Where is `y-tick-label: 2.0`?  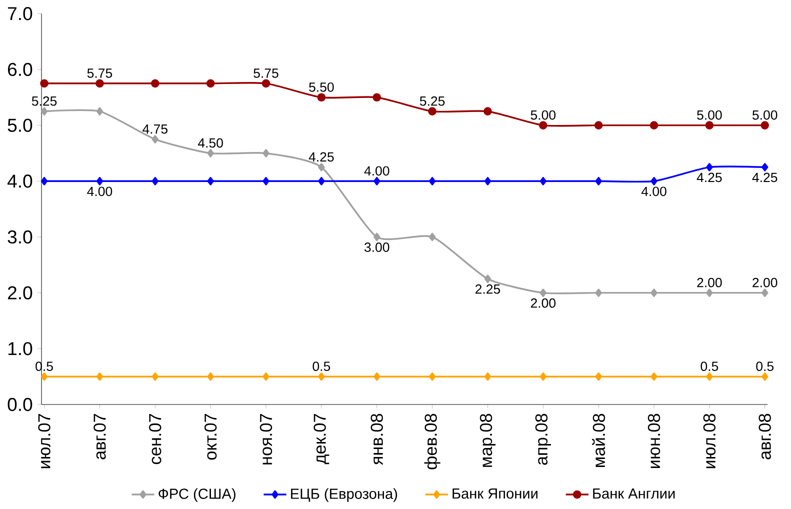
y-tick-label: 2.0 is located at coordinates (20, 293).